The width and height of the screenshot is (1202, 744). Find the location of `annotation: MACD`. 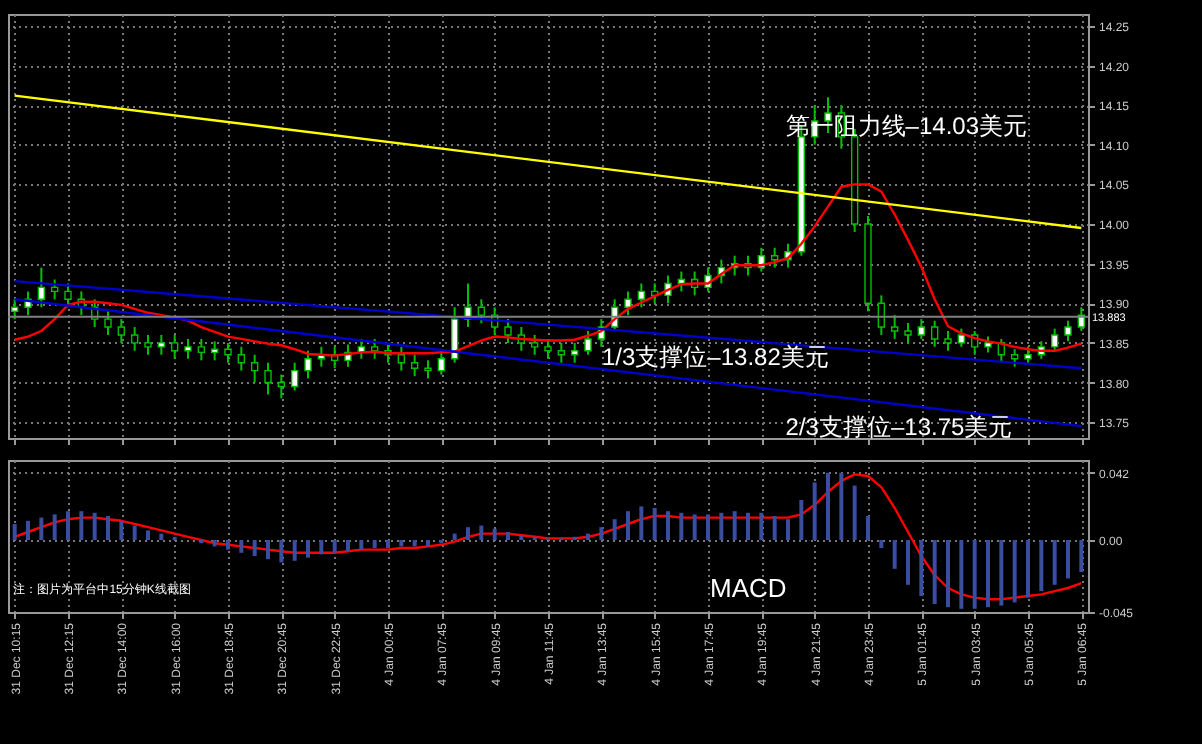

annotation: MACD is located at coordinates (748, 588).